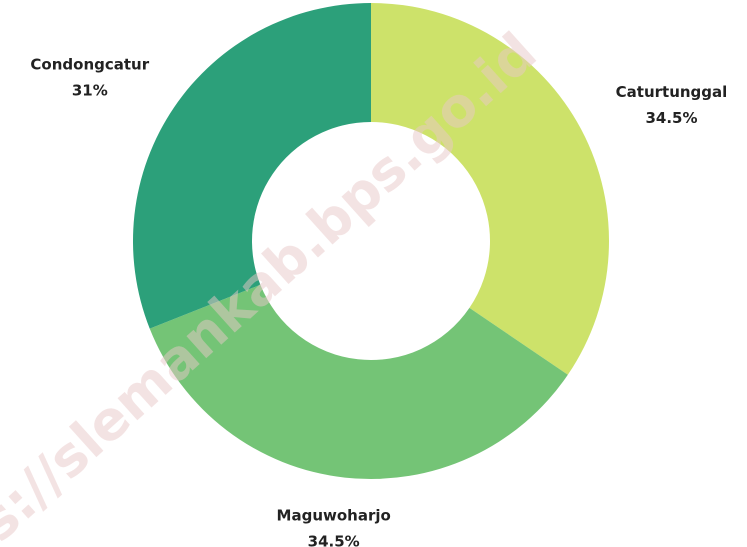 The image size is (747, 547). Describe the element at coordinates (672, 92) in the screenshot. I see `slice-label: Caturtunggal` at that location.